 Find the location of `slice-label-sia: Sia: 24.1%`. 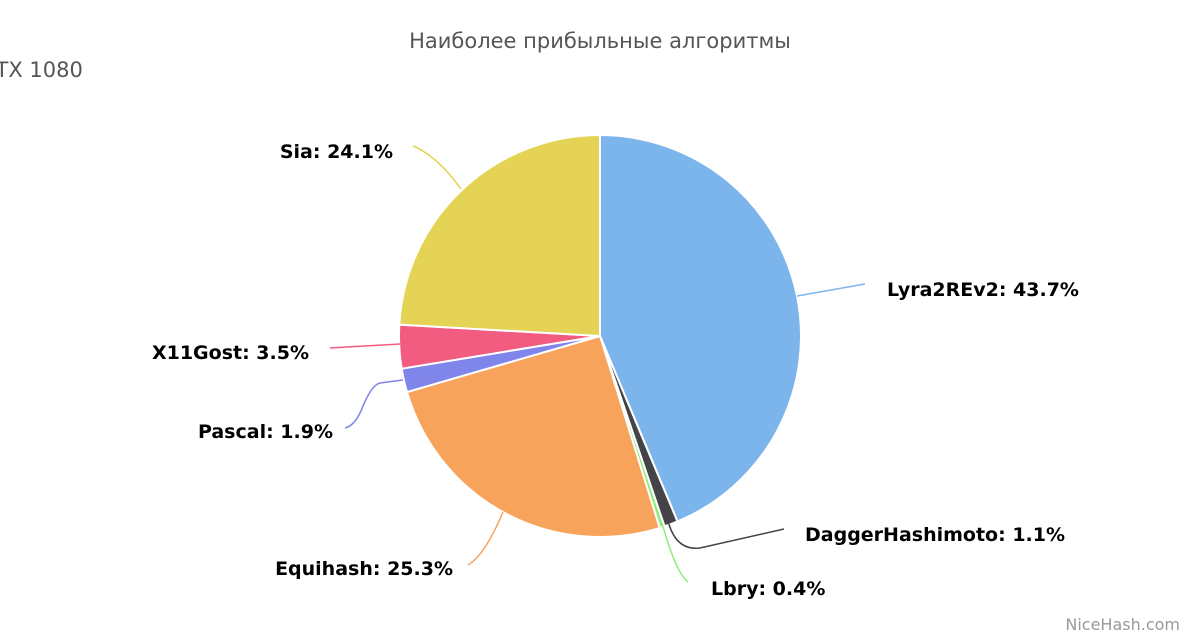

slice-label-sia: Sia: 24.1% is located at coordinates (336, 152).